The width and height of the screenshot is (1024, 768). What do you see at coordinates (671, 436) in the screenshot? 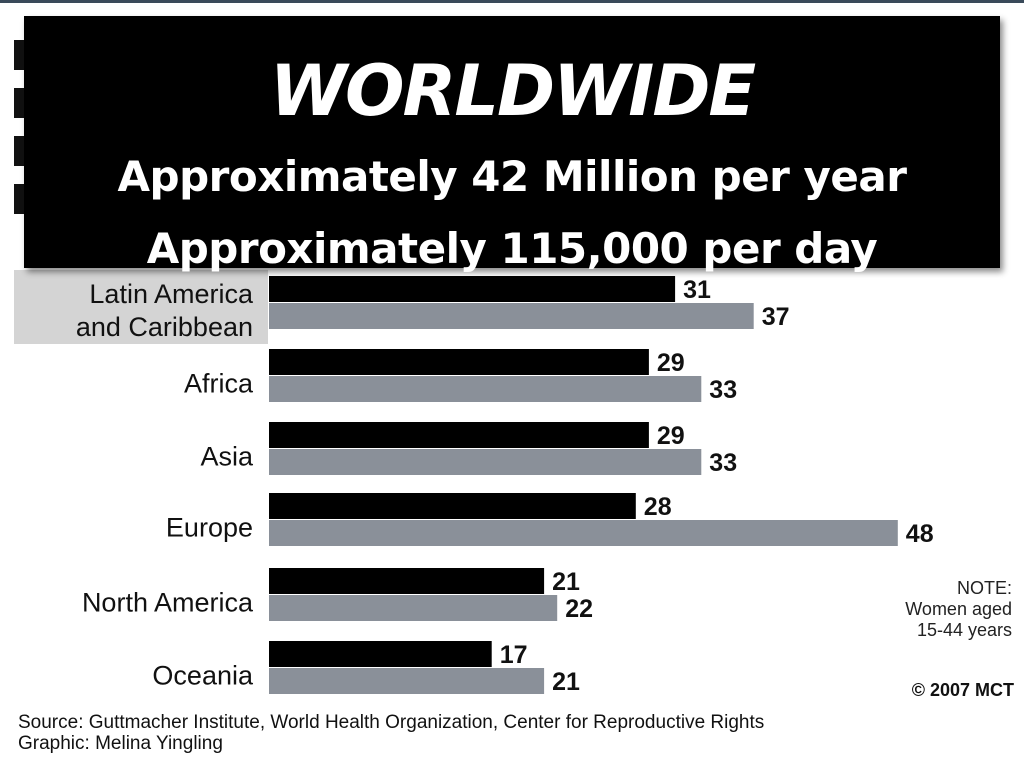
I see `value-label-asia-series-1: 29` at bounding box center [671, 436].